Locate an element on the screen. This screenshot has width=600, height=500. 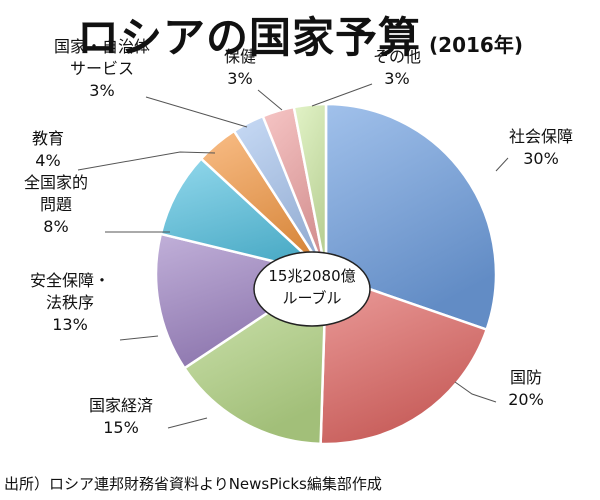
leader-line-defense is located at coordinates (475, 392).